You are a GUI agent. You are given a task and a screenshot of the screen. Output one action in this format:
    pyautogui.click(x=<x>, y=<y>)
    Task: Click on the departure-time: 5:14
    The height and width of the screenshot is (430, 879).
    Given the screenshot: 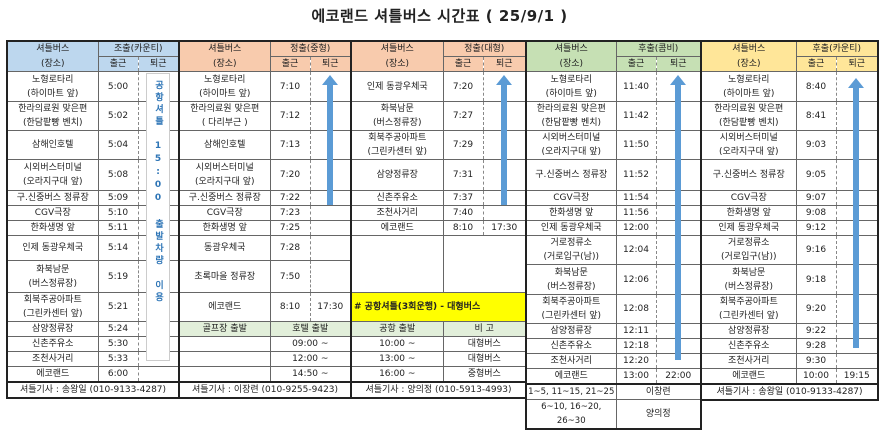 What is the action you would take?
    pyautogui.click(x=118, y=248)
    